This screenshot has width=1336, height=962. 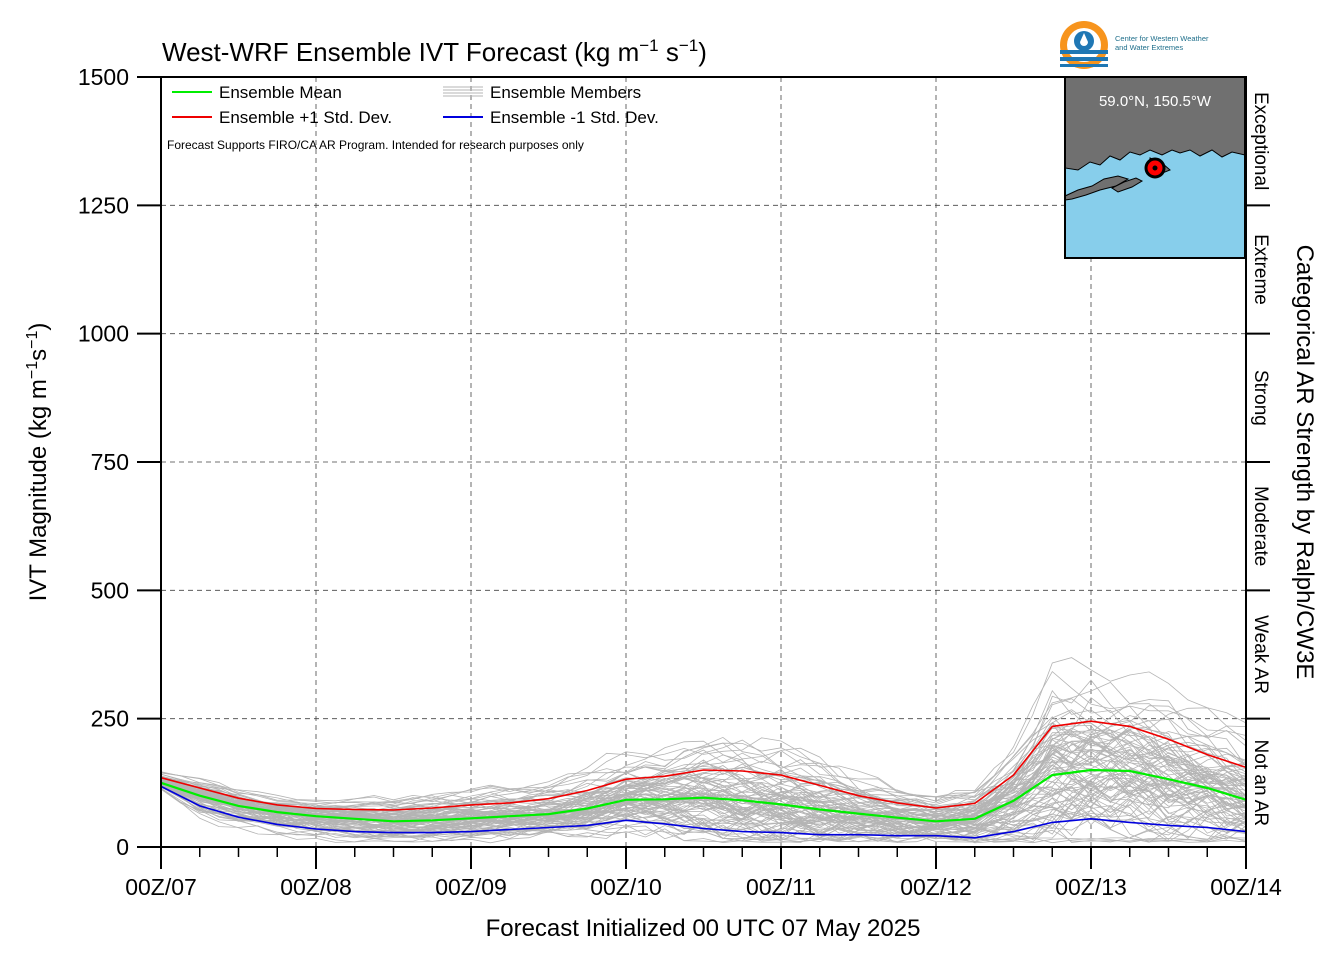 I want to click on category-label: Exceptional, so click(x=1260, y=141).